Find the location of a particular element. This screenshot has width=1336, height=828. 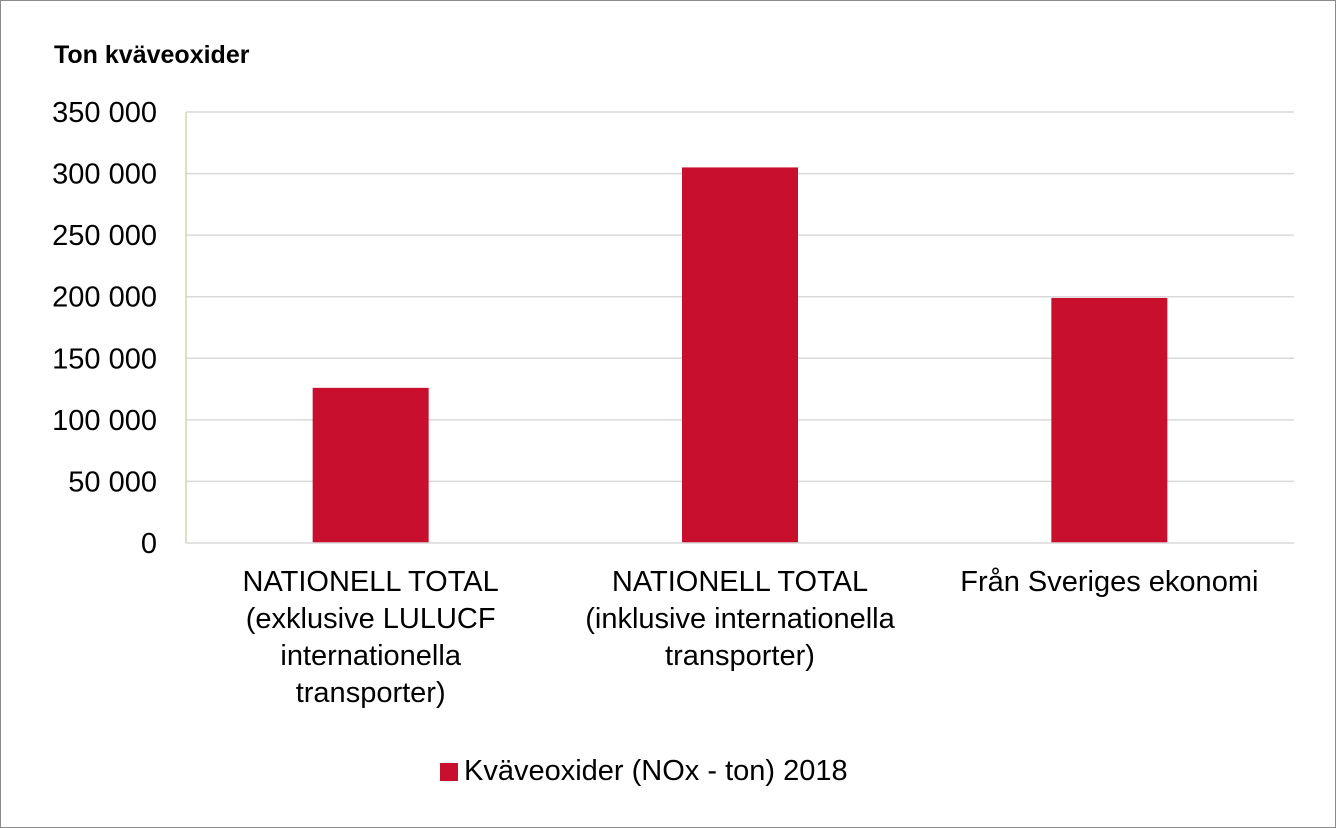

legend: Kväveoxider (NOx - ton) 2018 is located at coordinates (644, 771).